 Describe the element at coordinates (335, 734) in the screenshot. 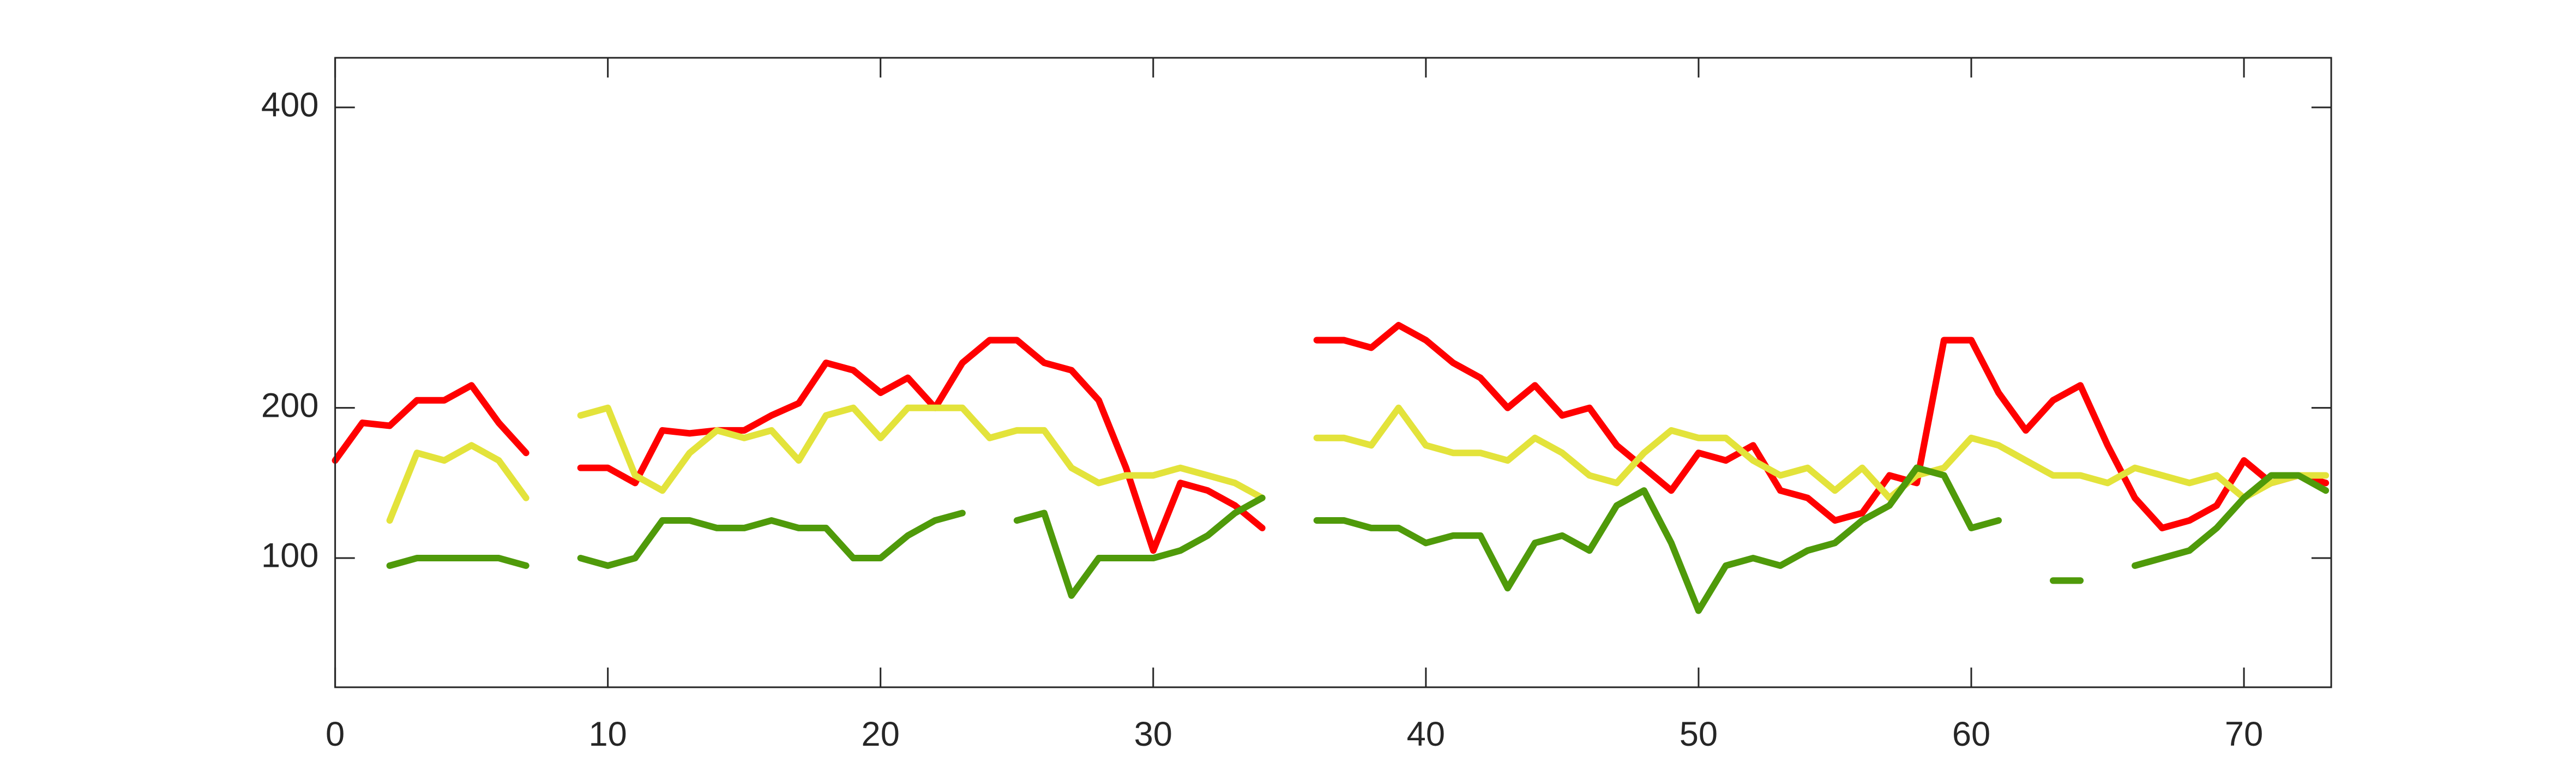

I see `x-tick-label: 0` at that location.